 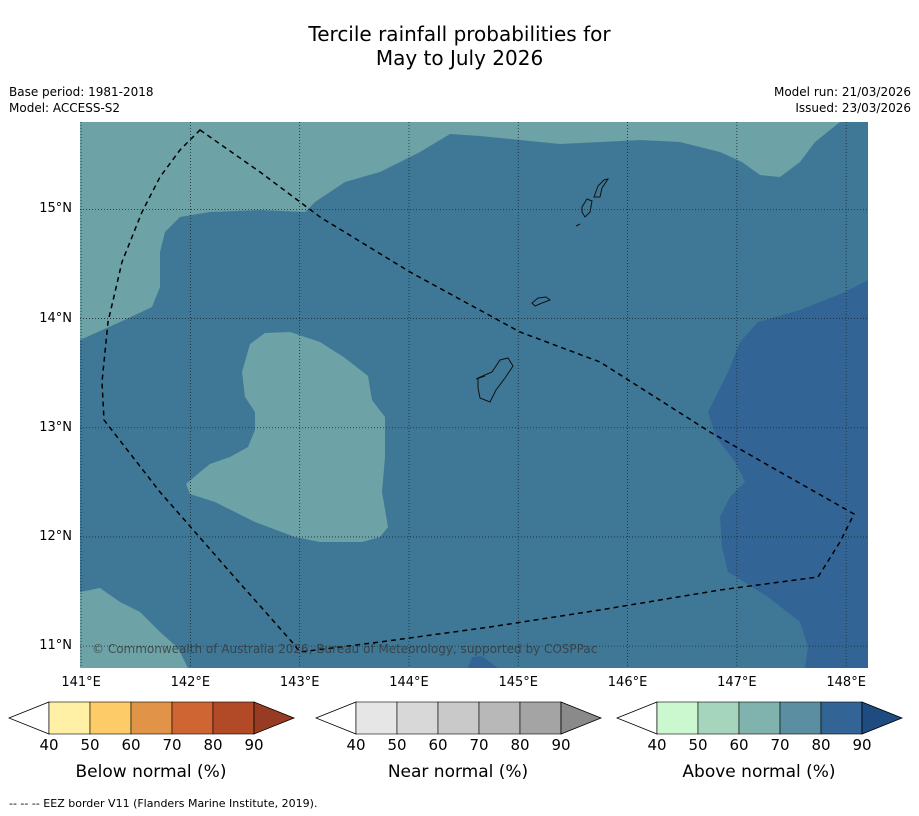 What do you see at coordinates (134, 628) in the screenshot?
I see `region-above-50-60-southwest` at bounding box center [134, 628].